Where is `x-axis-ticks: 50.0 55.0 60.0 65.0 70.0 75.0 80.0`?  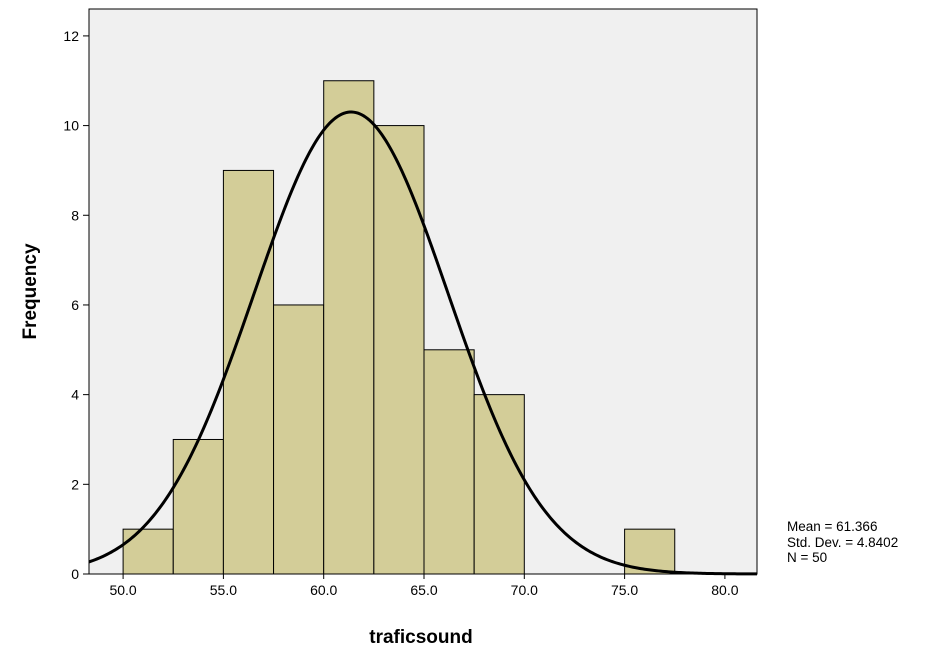
x-axis-ticks: 50.0 55.0 60.0 65.0 70.0 75.0 80.0 is located at coordinates (424, 586).